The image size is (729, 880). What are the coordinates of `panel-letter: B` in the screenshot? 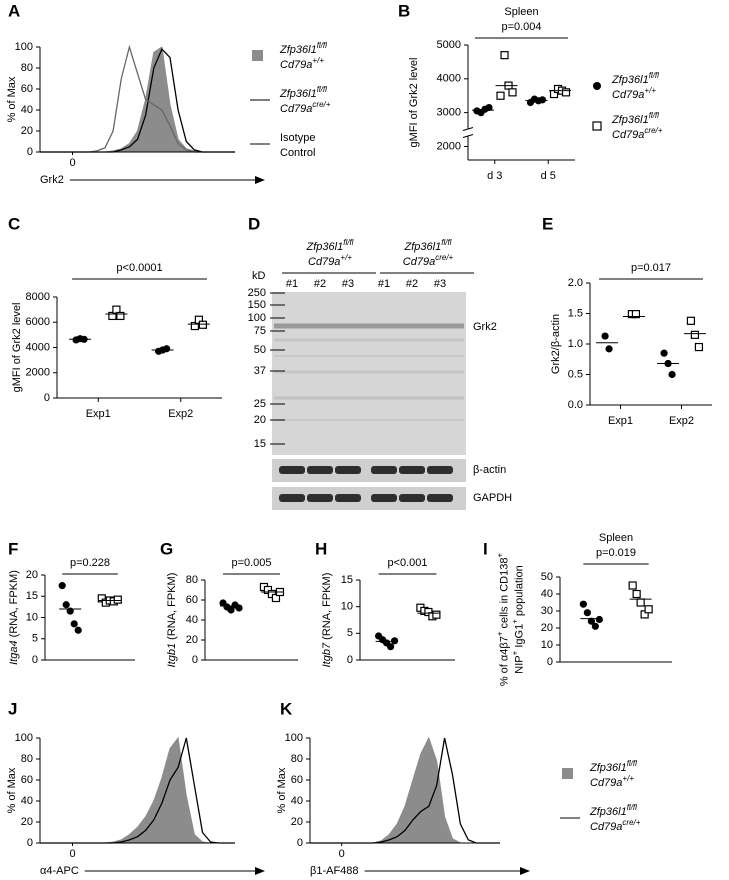 It's located at (404, 10).